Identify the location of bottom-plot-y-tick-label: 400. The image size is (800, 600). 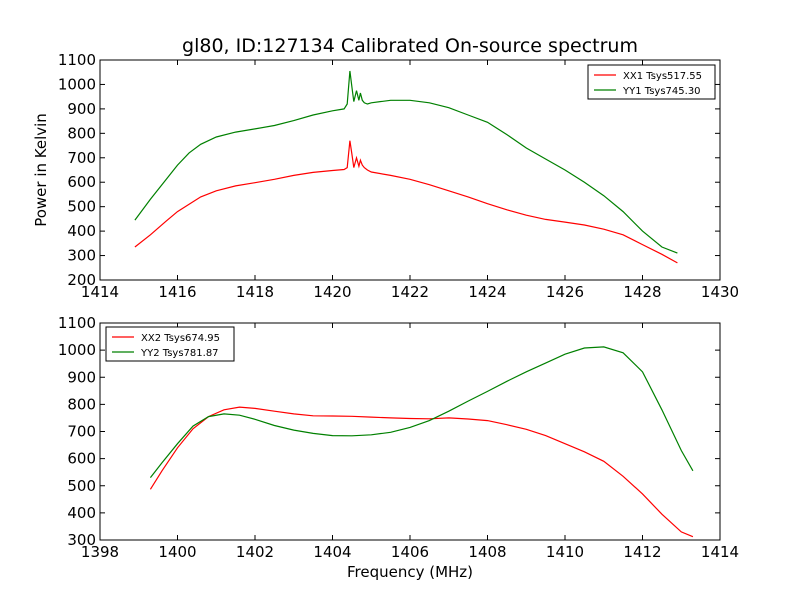
(81, 513).